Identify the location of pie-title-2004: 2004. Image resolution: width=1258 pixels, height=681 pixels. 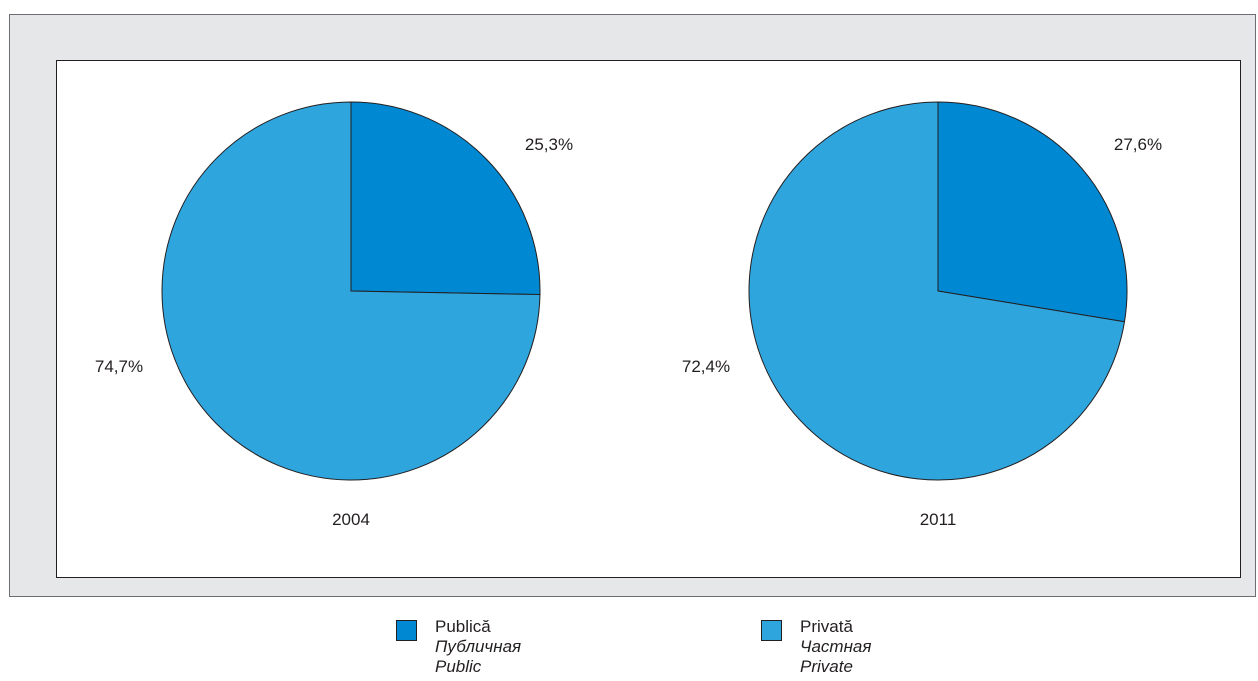
(351, 519).